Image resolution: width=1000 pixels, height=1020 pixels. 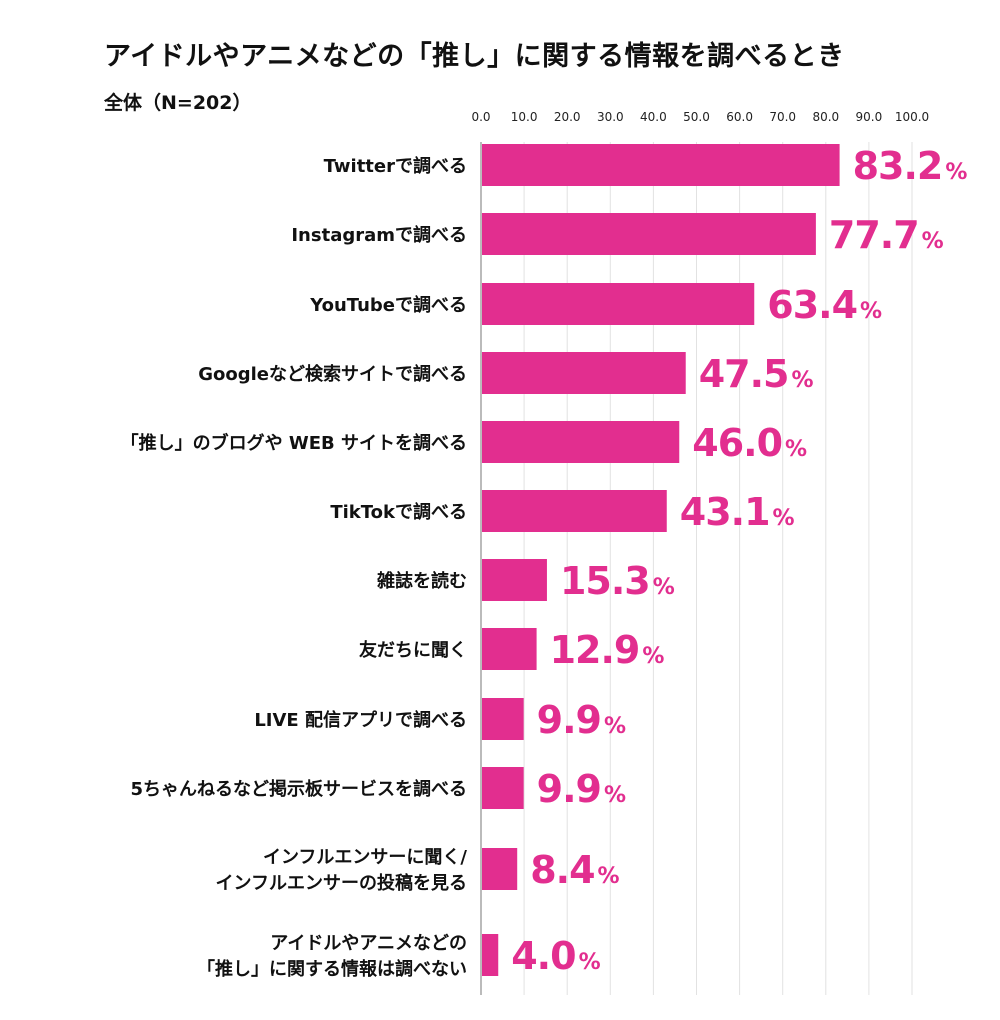 What do you see at coordinates (653, 117) in the screenshot?
I see `tick-label: 40.0` at bounding box center [653, 117].